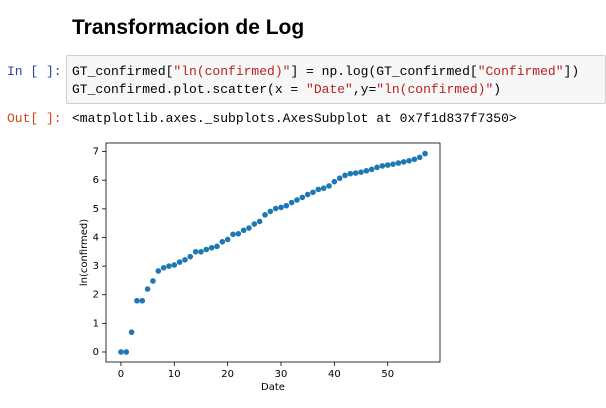 This screenshot has width=606, height=408. What do you see at coordinates (96, 237) in the screenshot?
I see `y-tick-label: 4` at bounding box center [96, 237].